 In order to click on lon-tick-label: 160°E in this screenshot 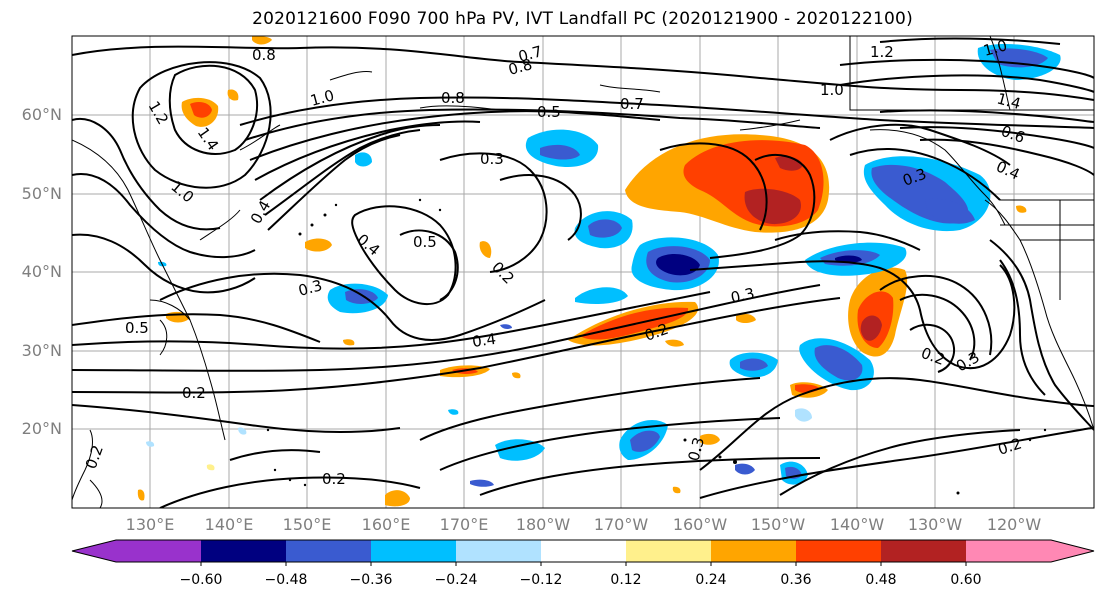, I will do `click(386, 524)`.